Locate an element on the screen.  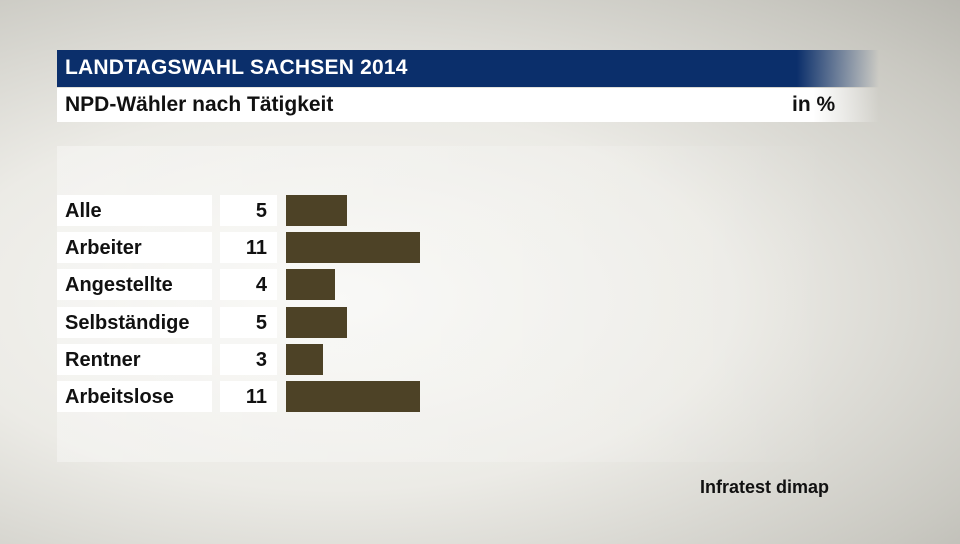
category-label-box: Rentner is located at coordinates (134, 359).